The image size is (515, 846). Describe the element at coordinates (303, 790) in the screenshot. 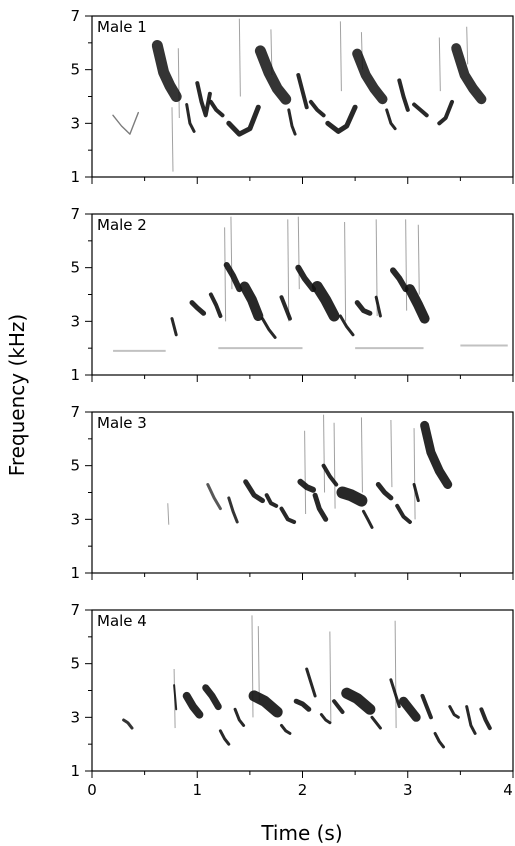

I see `x-tick-label: 2` at that location.